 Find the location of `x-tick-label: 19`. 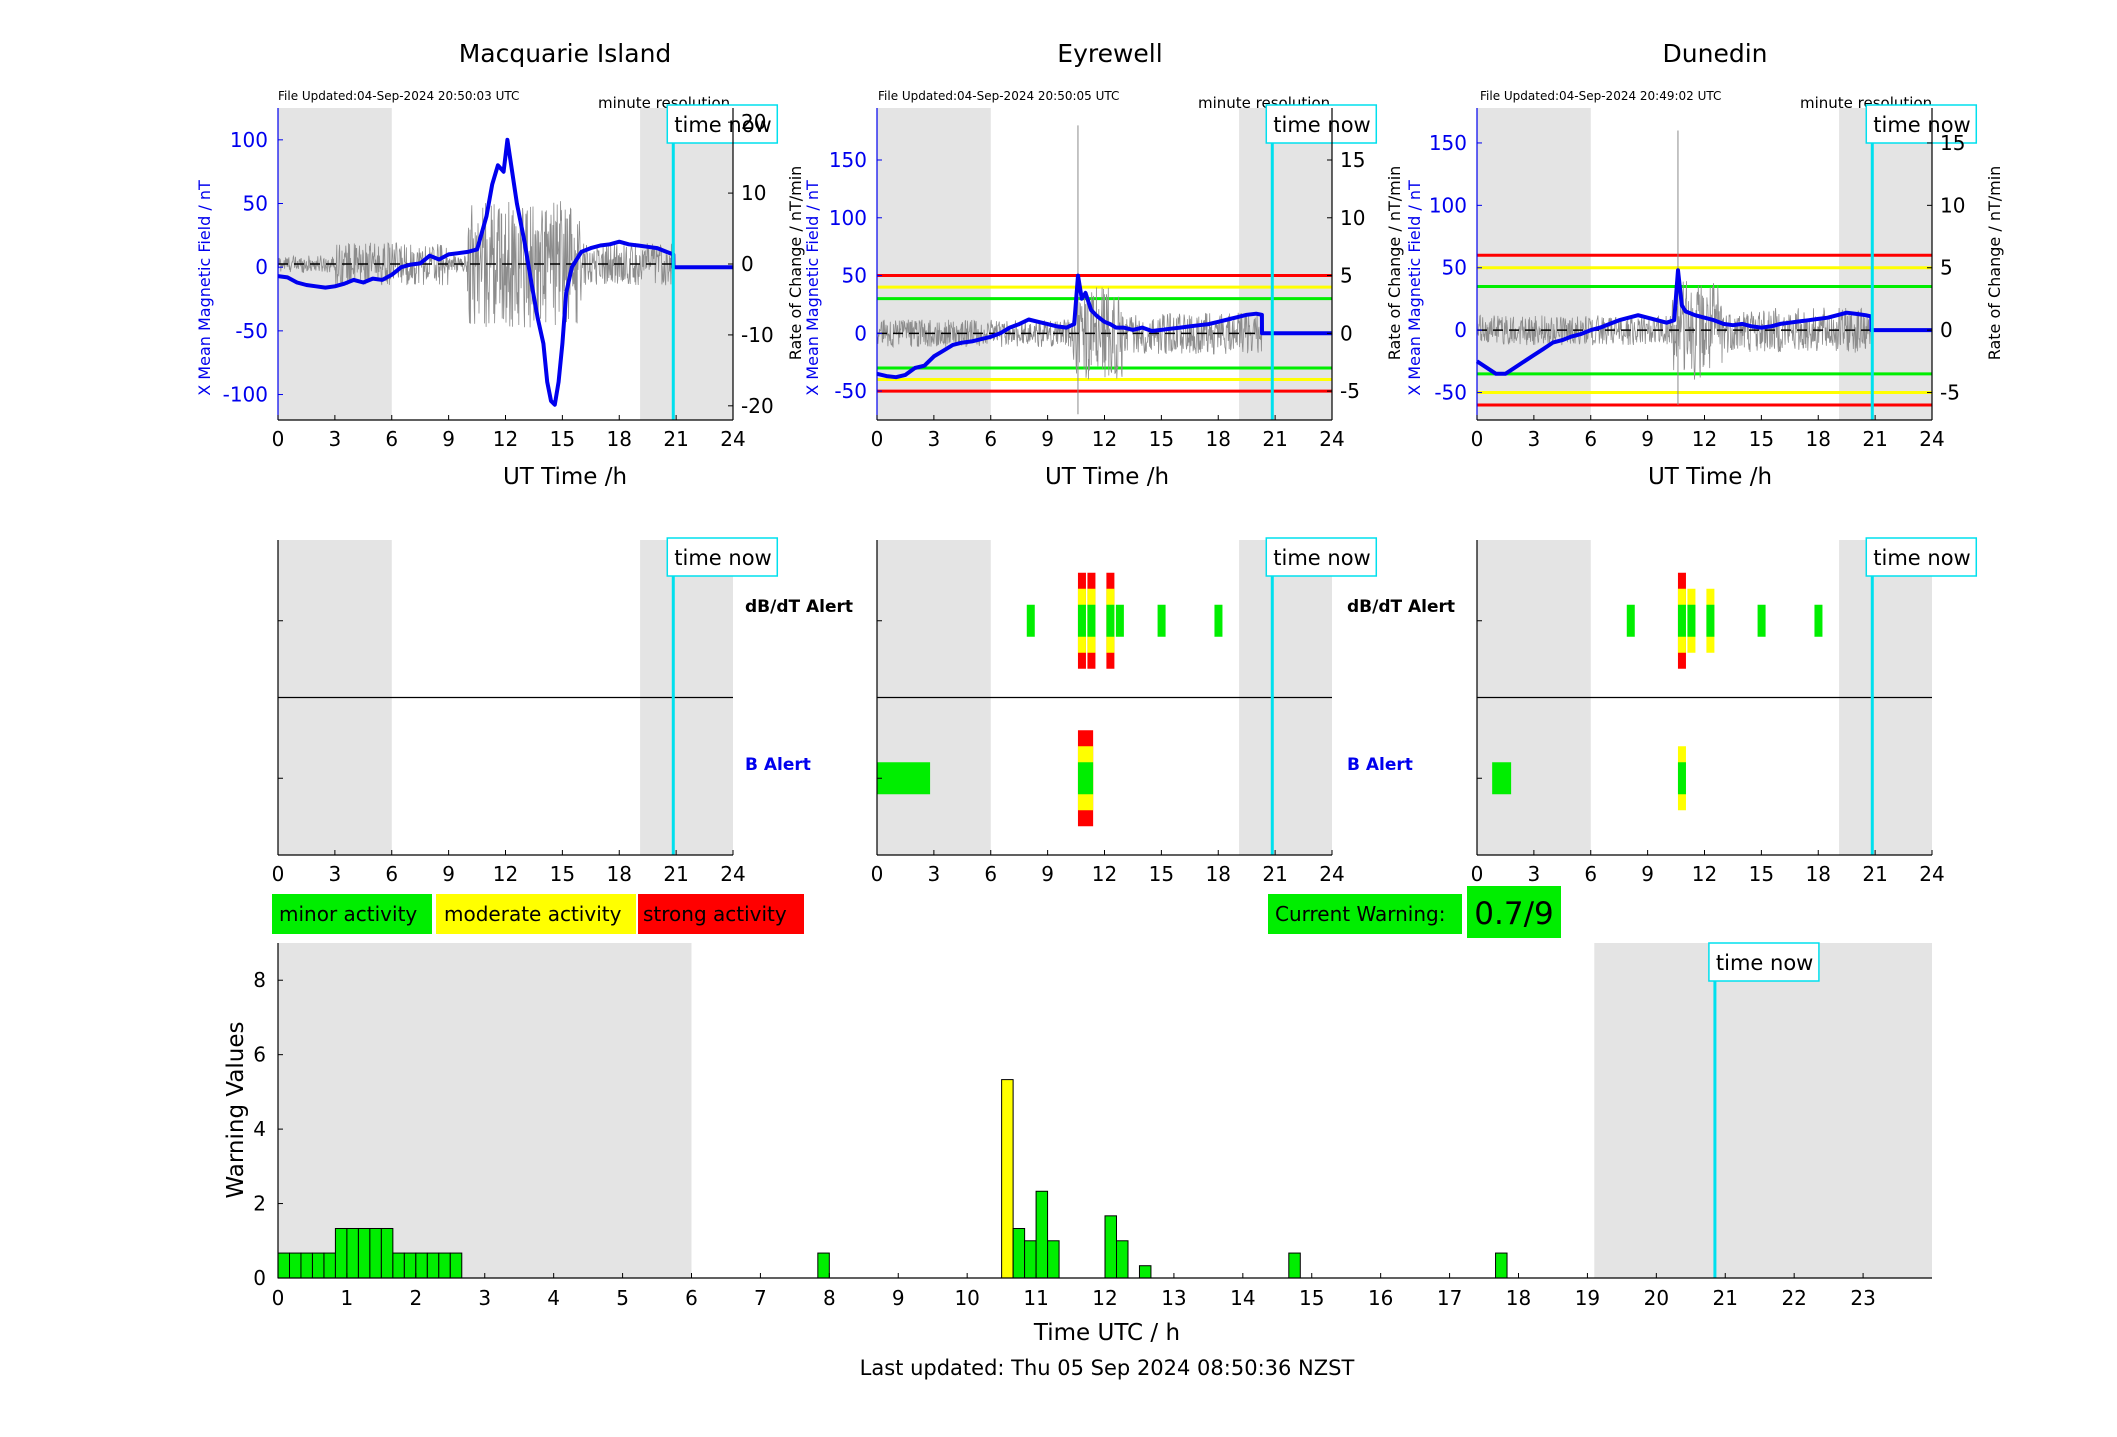

x-tick-label: 19 is located at coordinates (1587, 1298).